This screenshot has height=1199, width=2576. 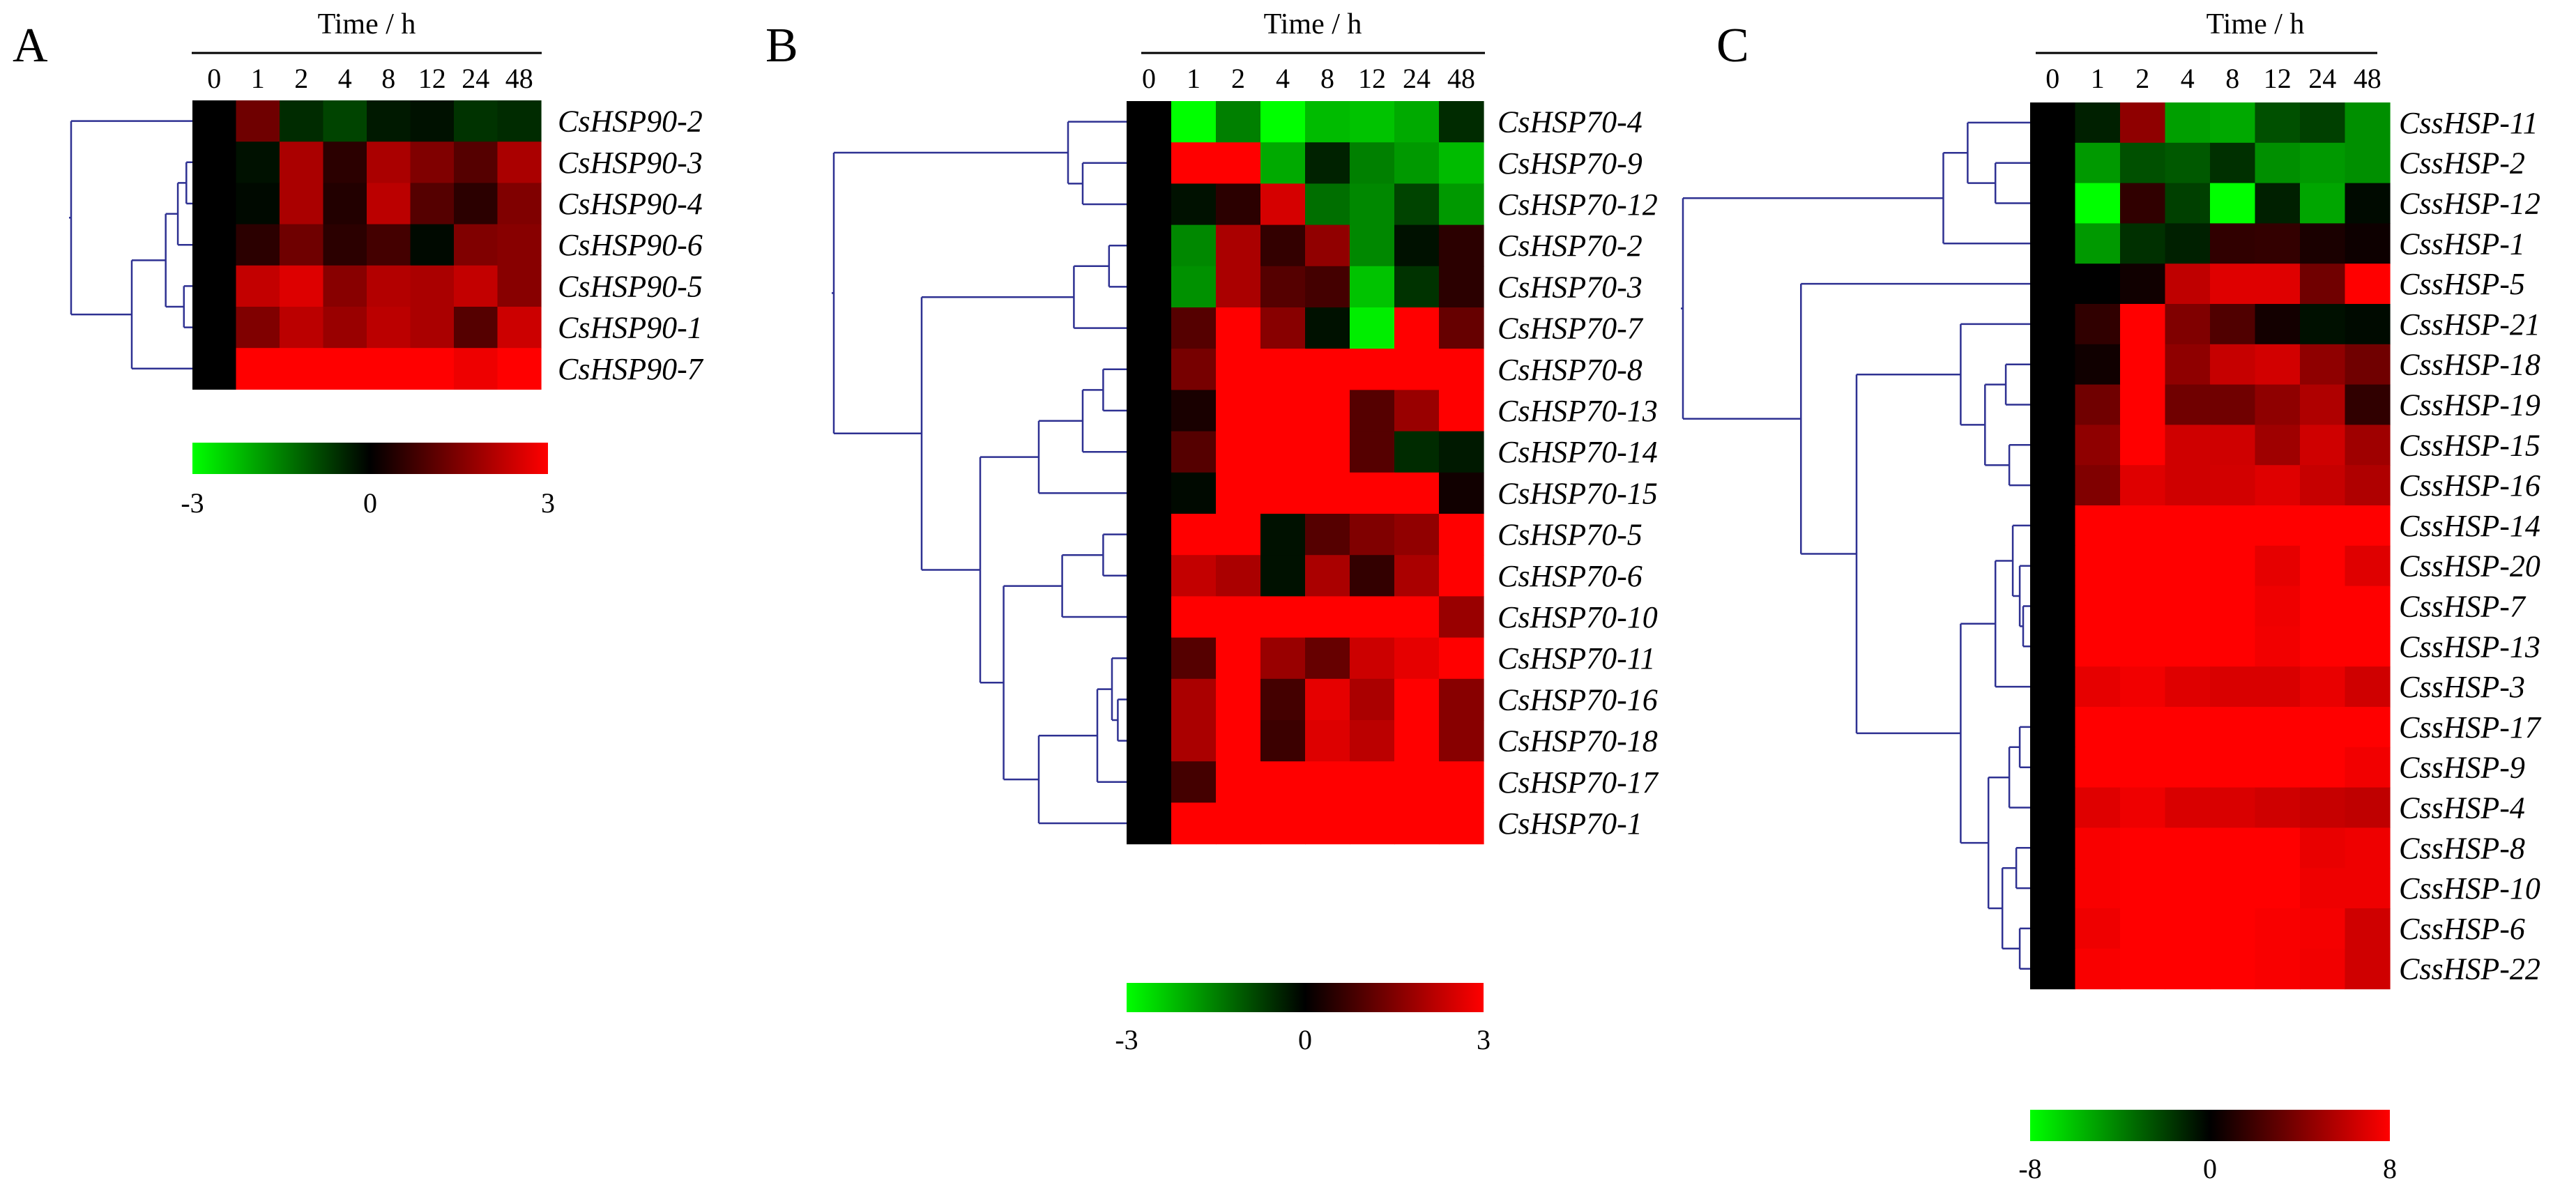 I want to click on panel-b-row-label: CsHSP70-6, so click(x=1570, y=576).